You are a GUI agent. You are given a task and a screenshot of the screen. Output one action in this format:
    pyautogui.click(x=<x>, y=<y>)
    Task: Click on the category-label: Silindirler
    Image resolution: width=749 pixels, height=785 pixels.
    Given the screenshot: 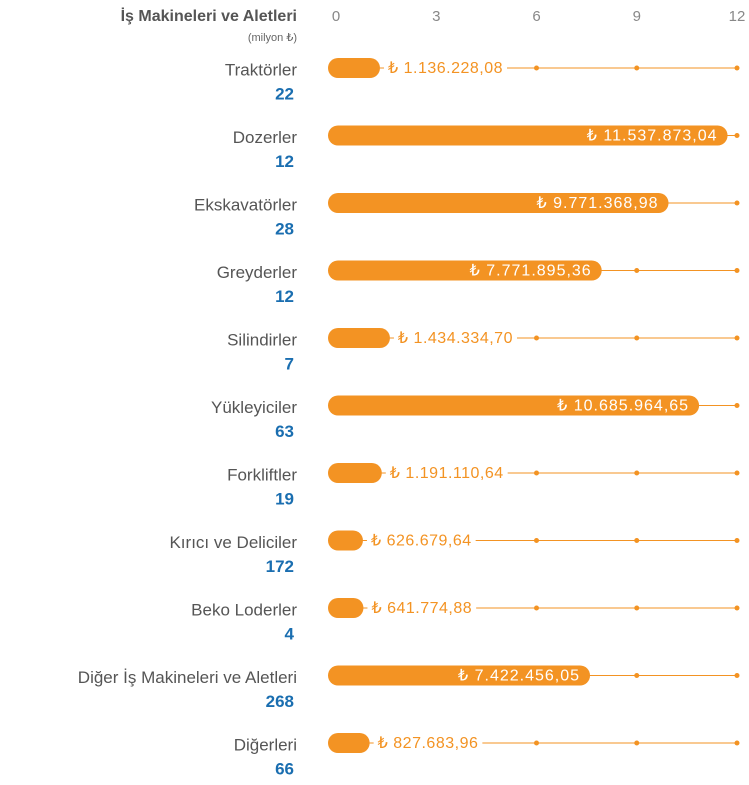 What is the action you would take?
    pyautogui.click(x=262, y=339)
    